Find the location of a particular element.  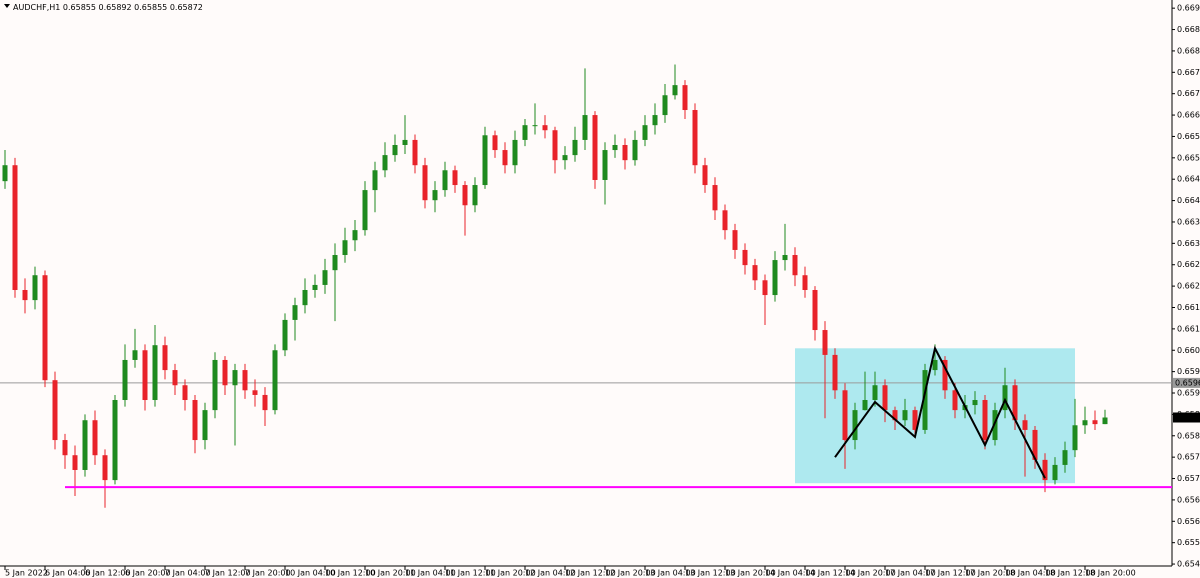

x-tick-label: 17 Jan 04:00 is located at coordinates (910, 573).